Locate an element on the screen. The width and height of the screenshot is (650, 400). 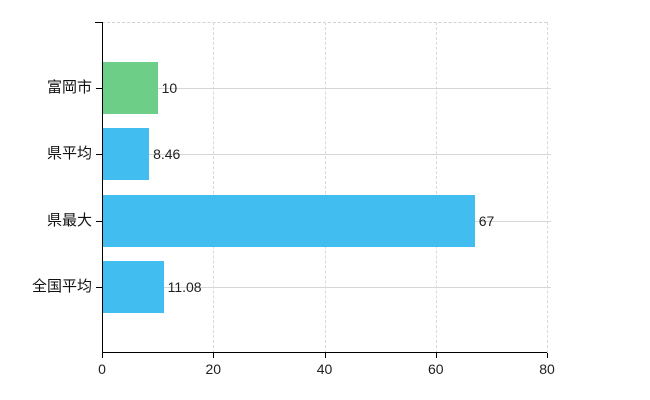
x-axis-tick-label: 60 is located at coordinates (436, 369).